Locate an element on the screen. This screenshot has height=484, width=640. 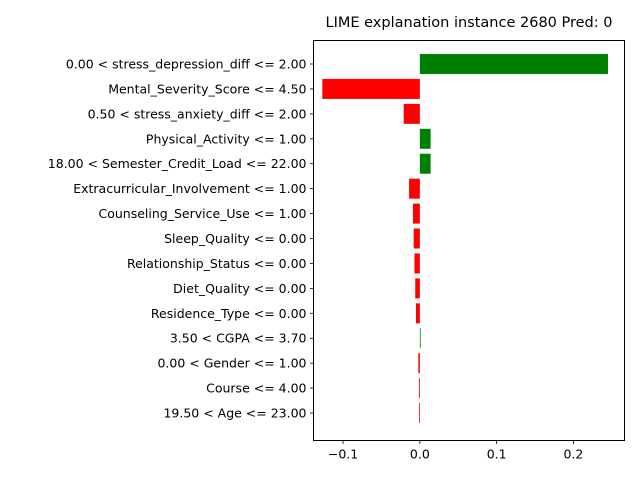
x-tick-label: −0.1 is located at coordinates (343, 454).